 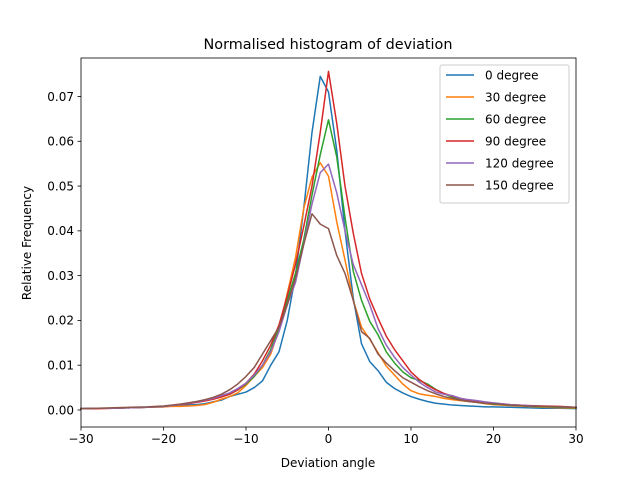 What do you see at coordinates (60, 186) in the screenshot?
I see `y-tick-label: 0.05` at bounding box center [60, 186].